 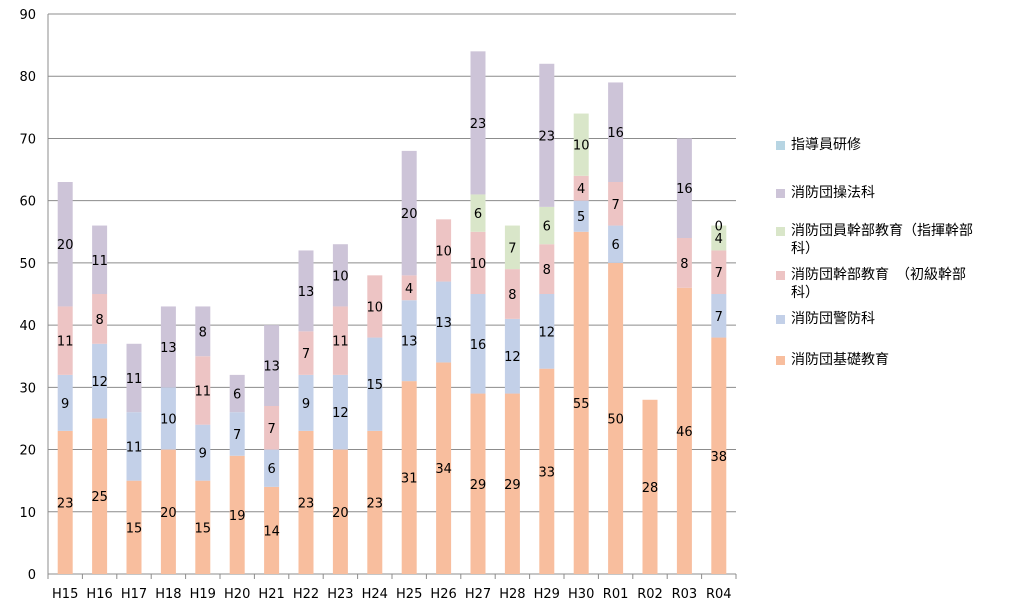 I want to click on x-tick-label: H29, so click(x=547, y=594).